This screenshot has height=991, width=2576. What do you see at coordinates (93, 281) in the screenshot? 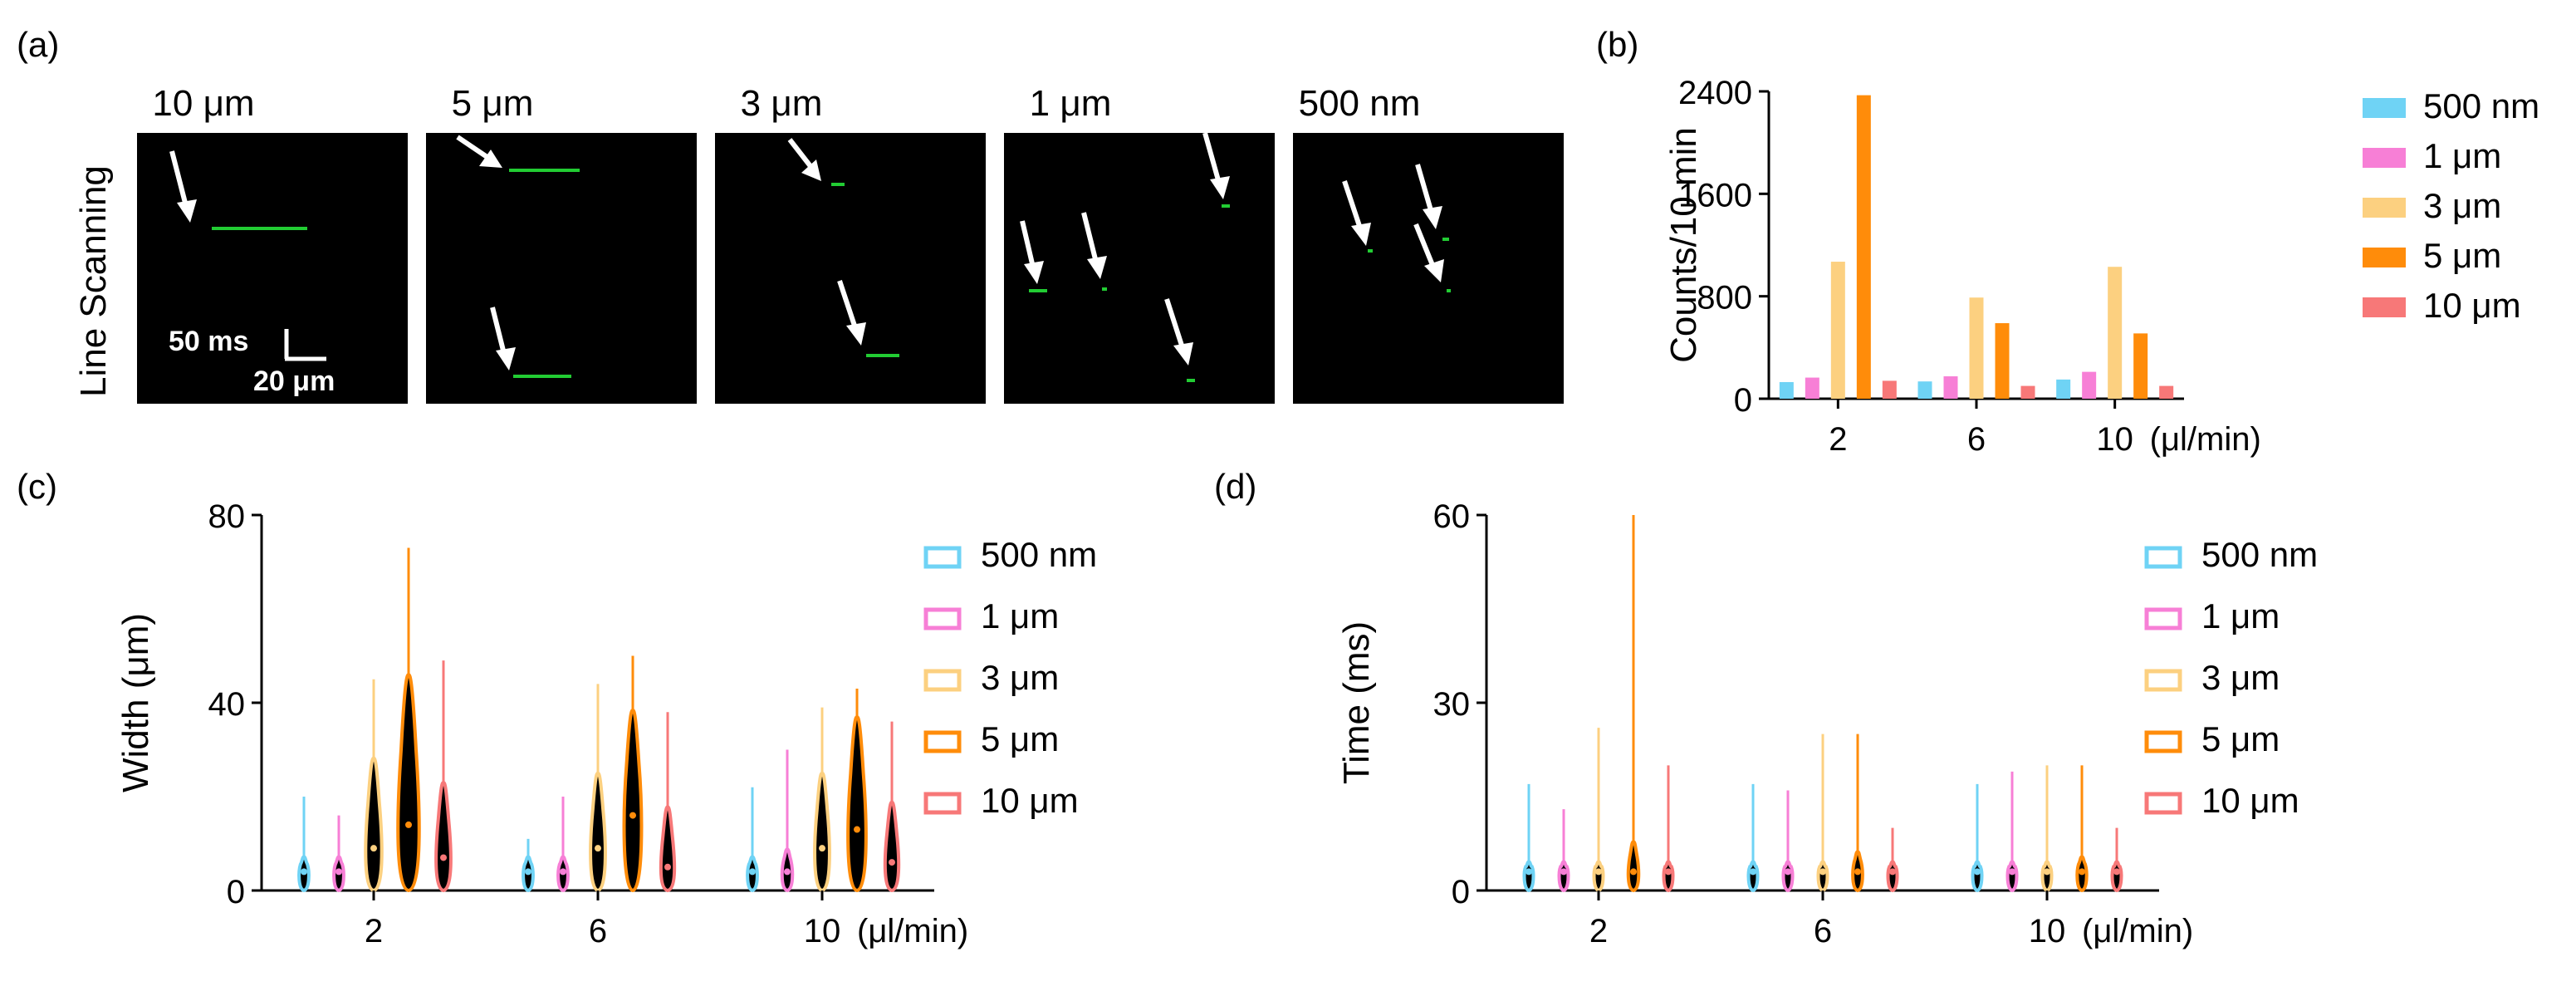
I see `row-label: Line Scanning` at bounding box center [93, 281].